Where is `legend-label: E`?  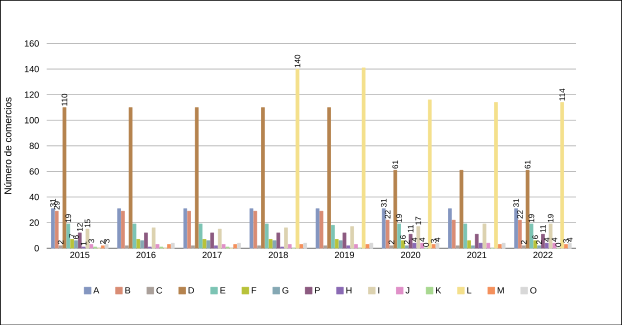 legend-label: E is located at coordinates (223, 290).